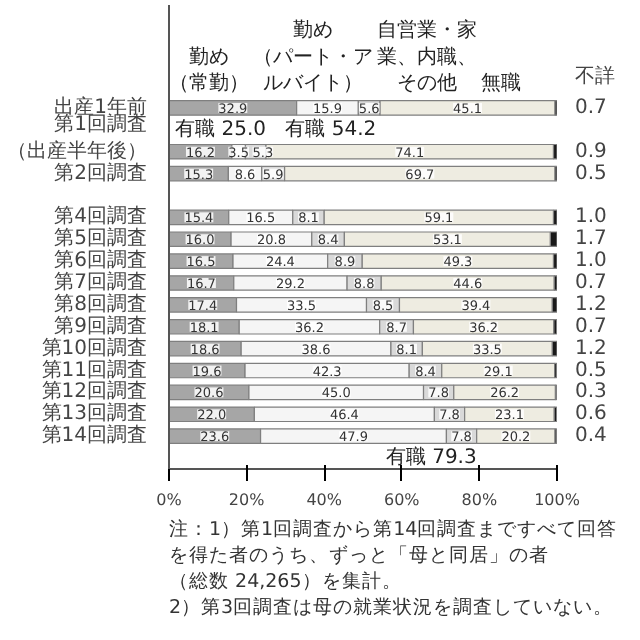  Describe the element at coordinates (391, 607) in the screenshot. I see `text: 2）第3回調査は母の就業状況を調査していない。` at that location.